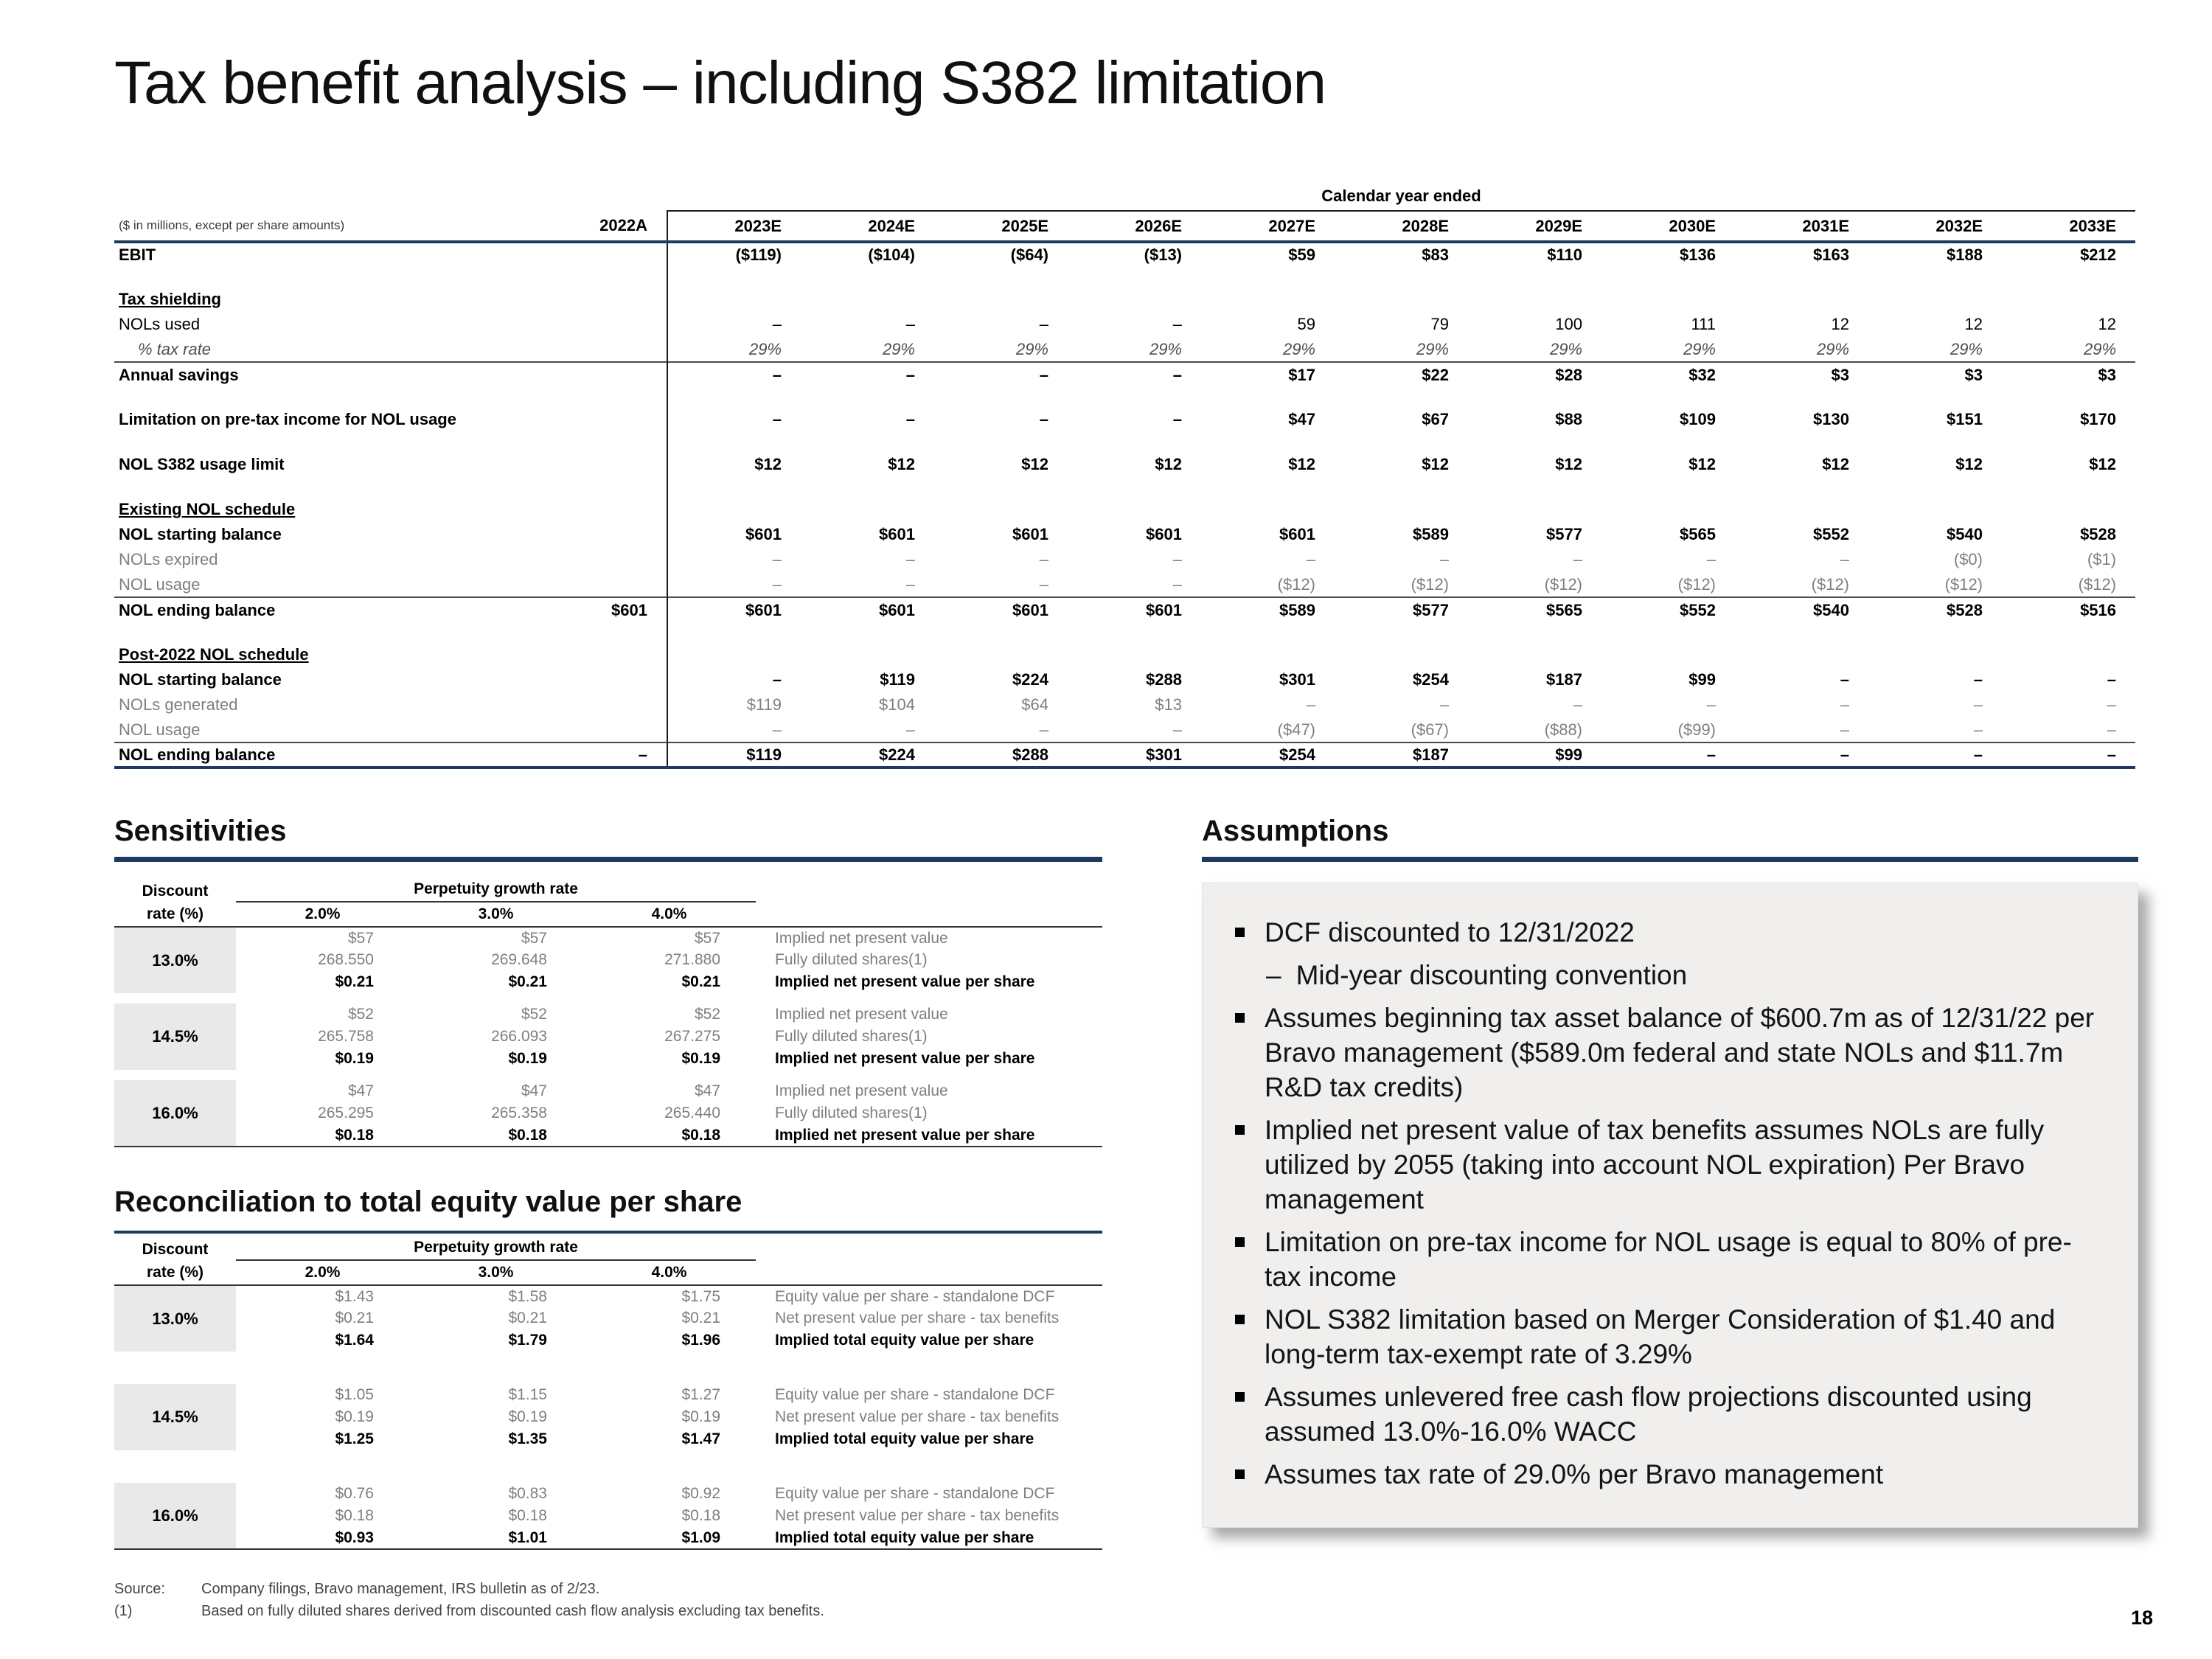  Describe the element at coordinates (1698, 534) in the screenshot. I see `value-cell: $565` at that location.